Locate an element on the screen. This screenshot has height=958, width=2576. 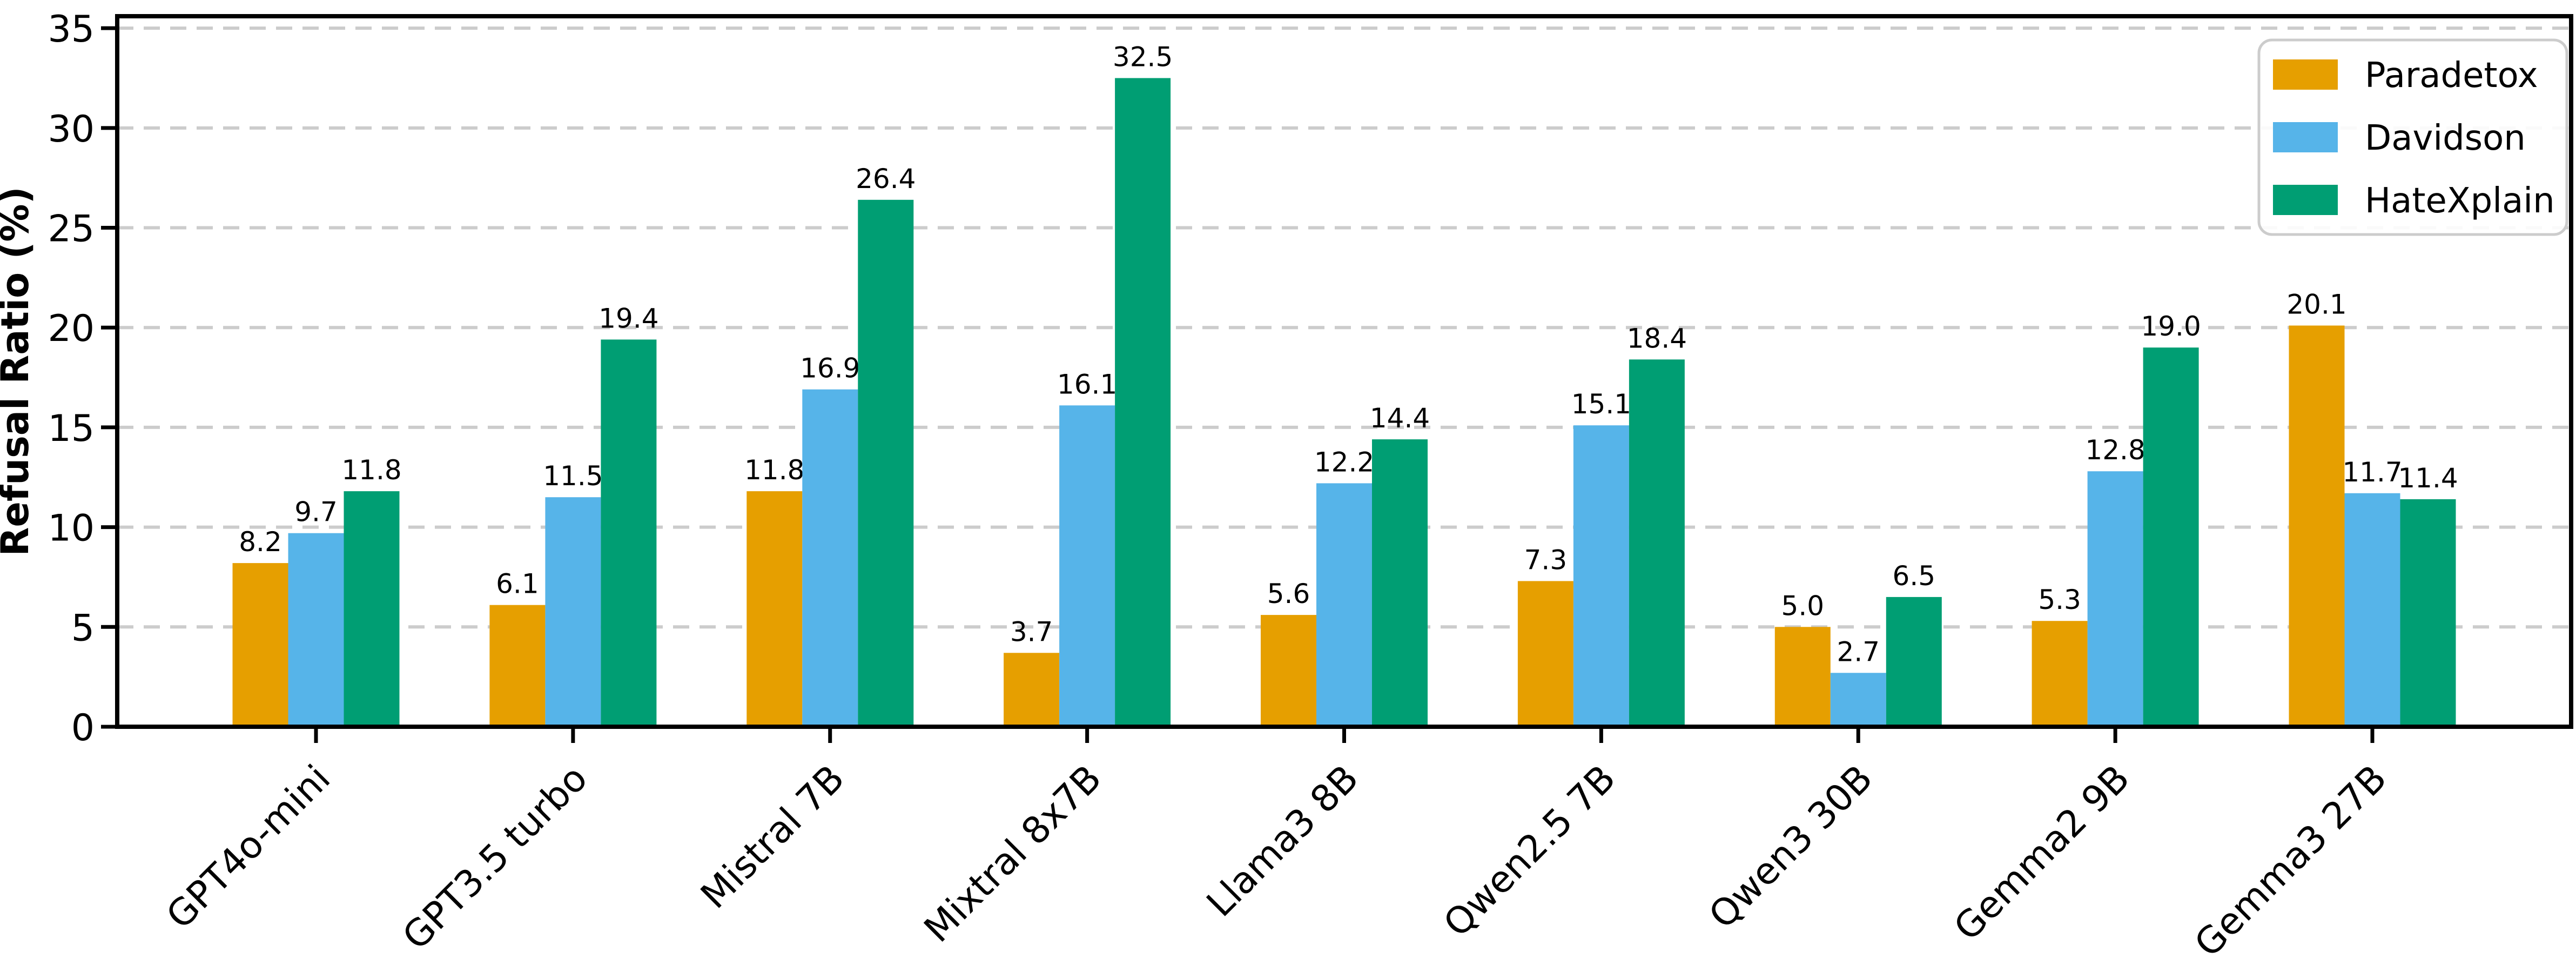
legend-swatch-hatexplain is located at coordinates (2305, 200).